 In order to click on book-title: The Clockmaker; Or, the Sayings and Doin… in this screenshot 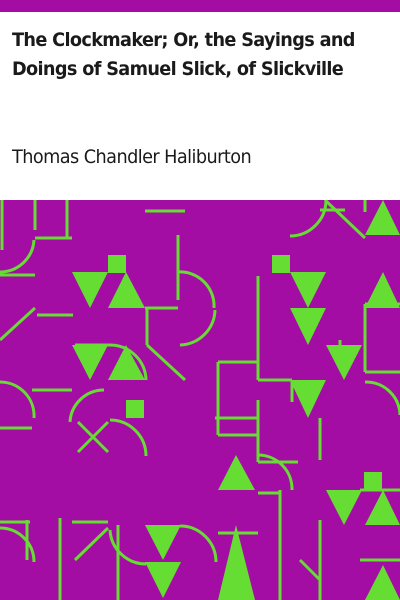, I will do `click(187, 55)`.